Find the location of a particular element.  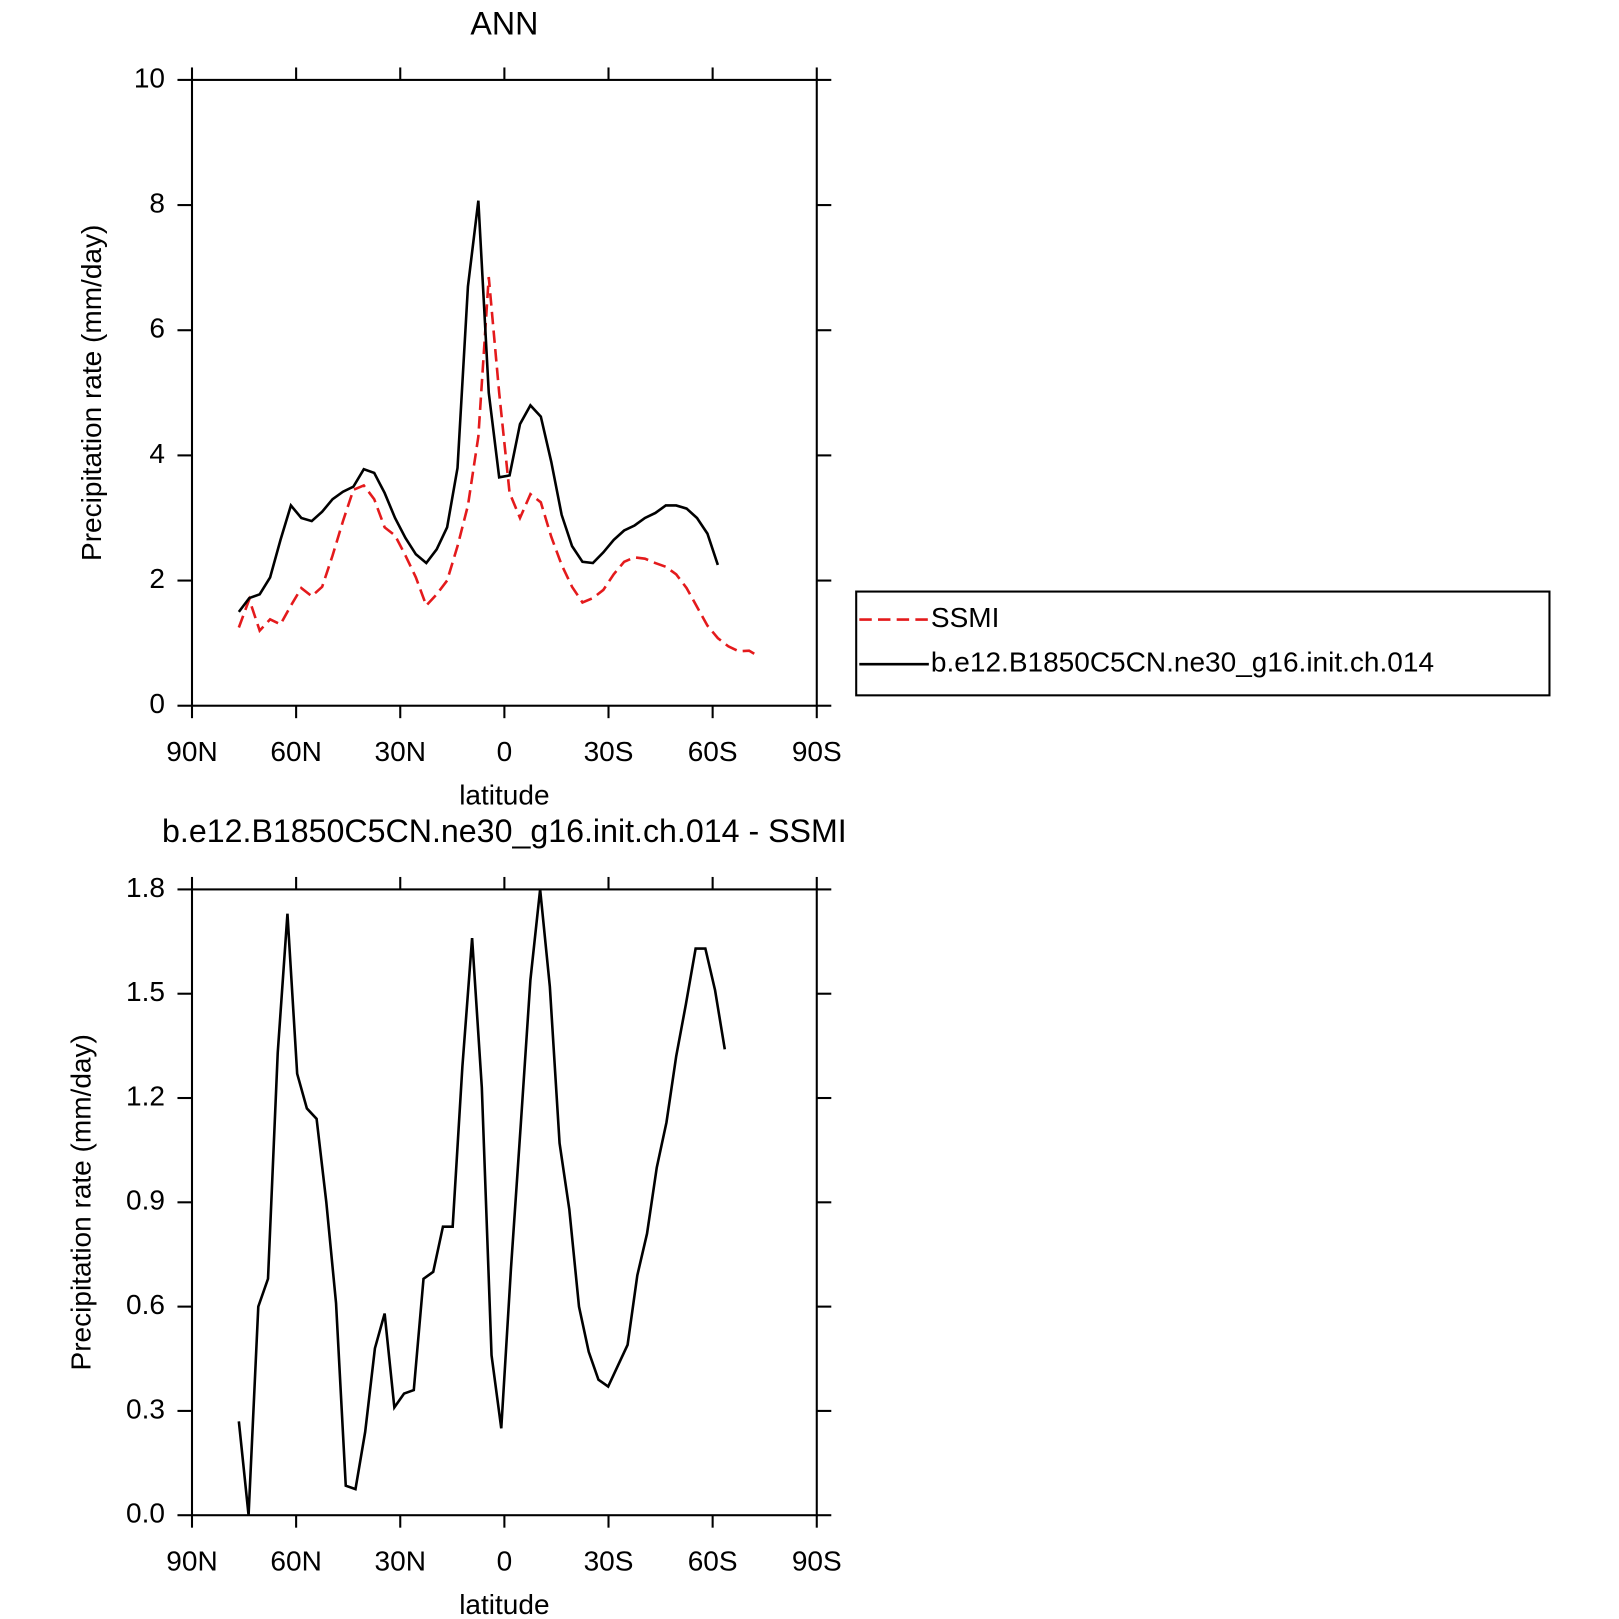

legend-label: b.e12.B1850C5CN.ne30_g16.init.ch.014 is located at coordinates (1182, 662).